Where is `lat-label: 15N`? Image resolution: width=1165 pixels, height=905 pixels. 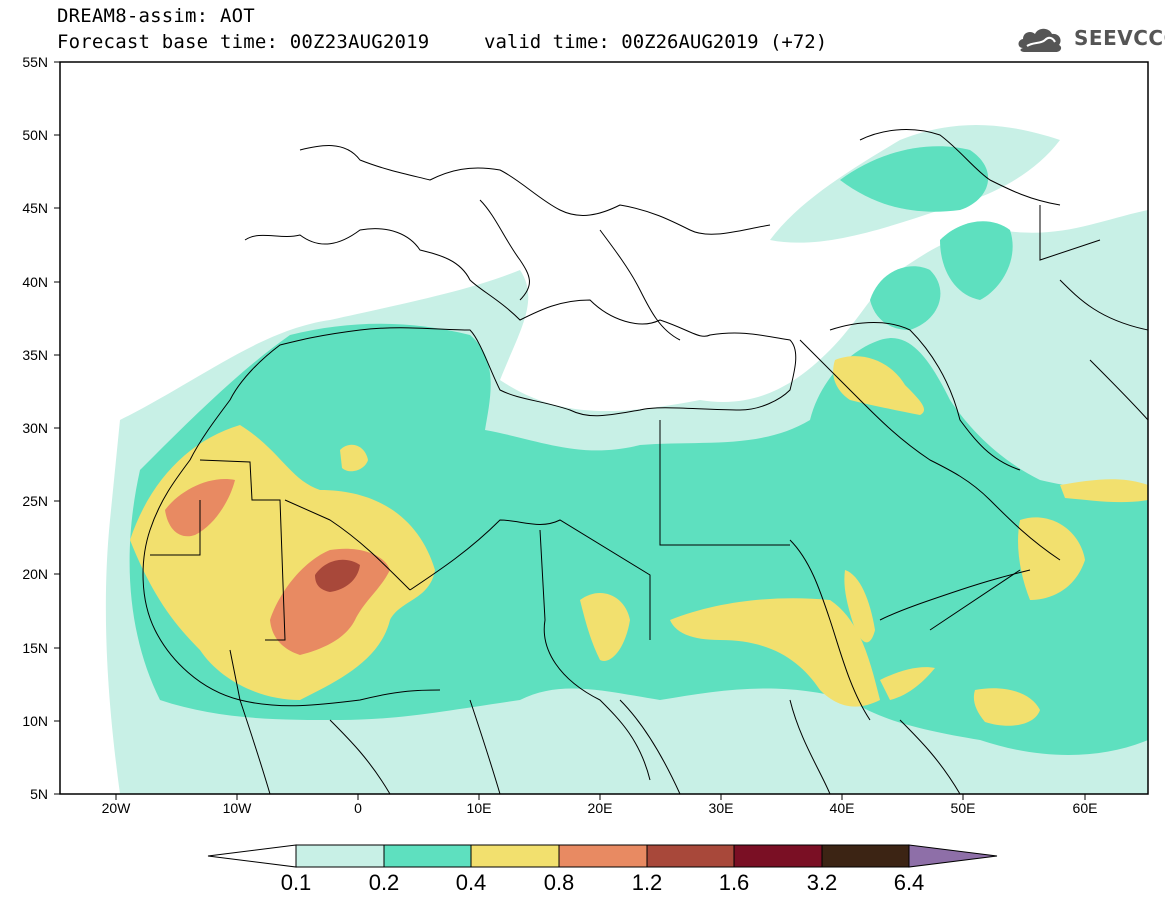
lat-label: 15N is located at coordinates (35, 648).